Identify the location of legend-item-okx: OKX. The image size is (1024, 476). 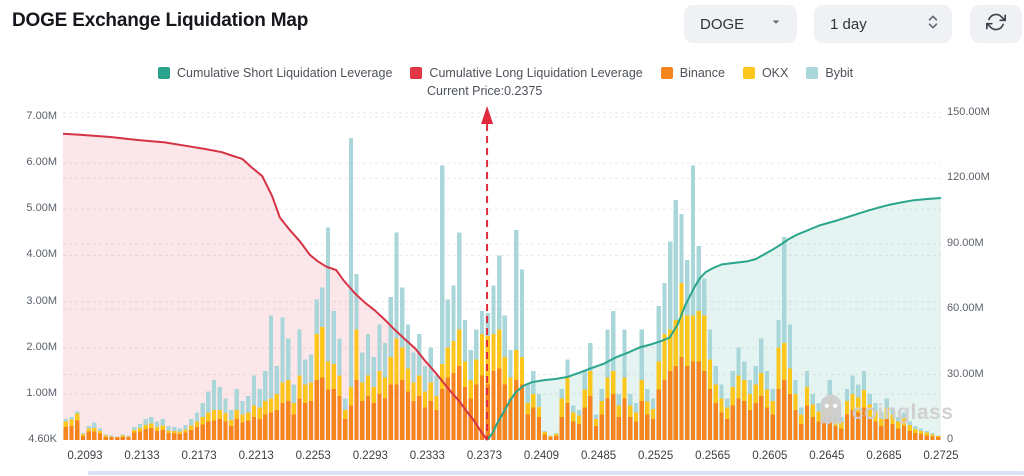
(765, 73).